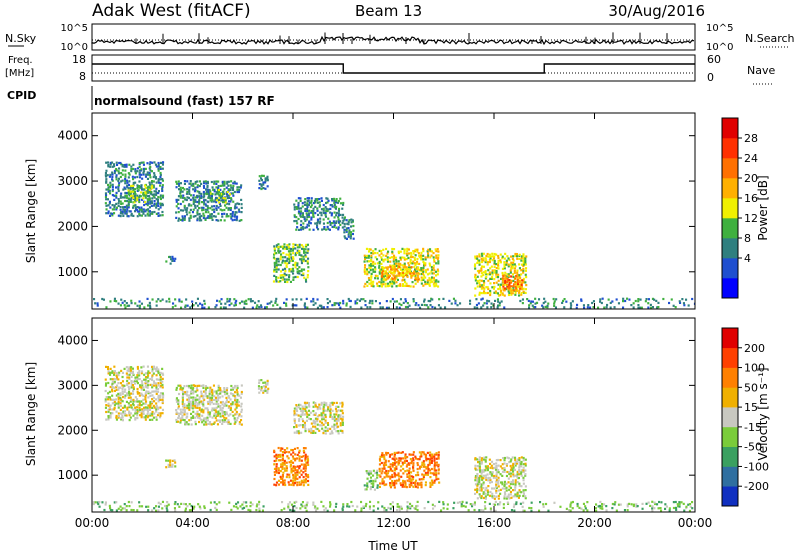  Describe the element at coordinates (72, 272) in the screenshot. I see `y-tick-label: 1000` at that location.